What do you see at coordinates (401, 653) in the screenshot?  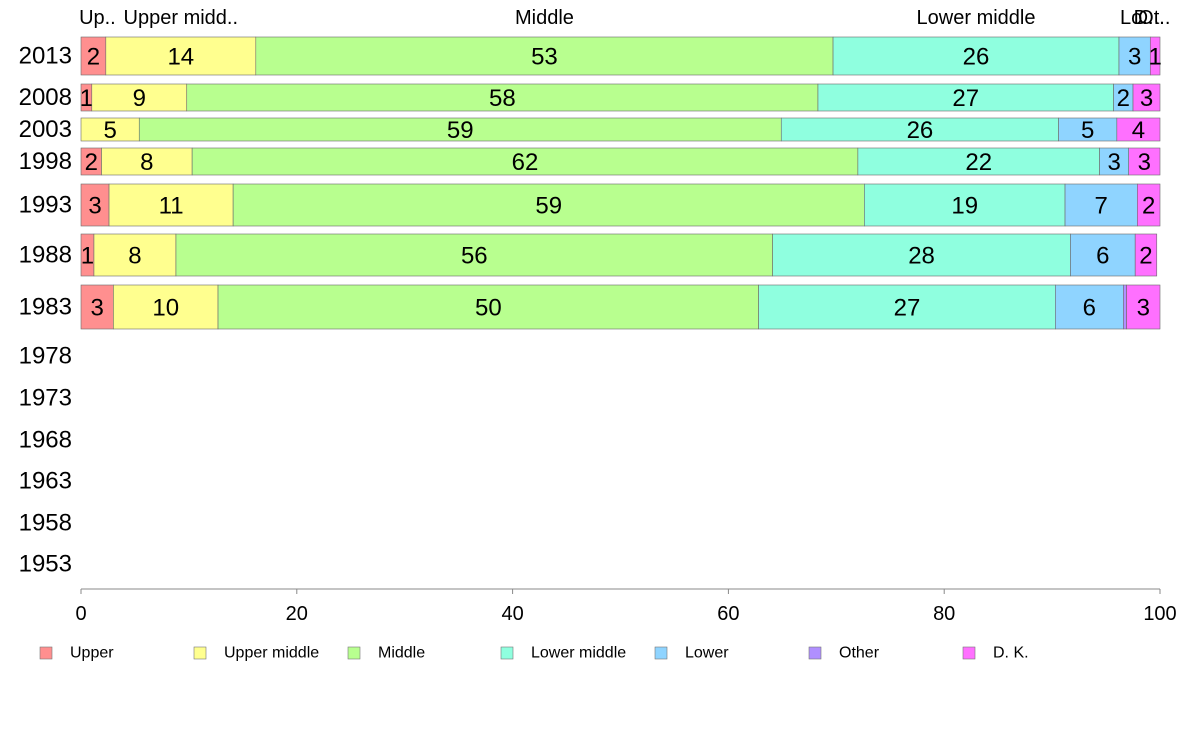 I see `legend-label: Middle` at bounding box center [401, 653].